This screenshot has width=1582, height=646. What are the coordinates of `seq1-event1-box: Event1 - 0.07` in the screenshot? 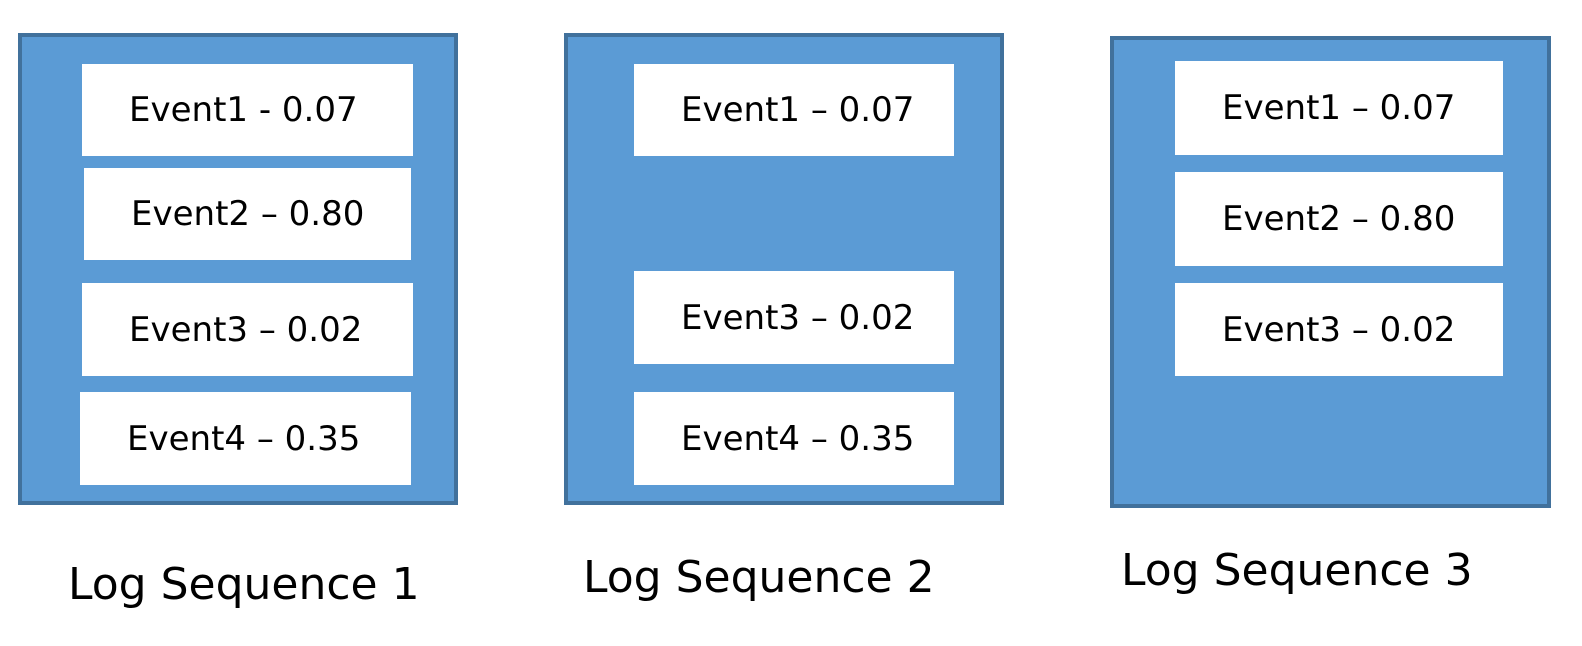 It's located at (247, 110).